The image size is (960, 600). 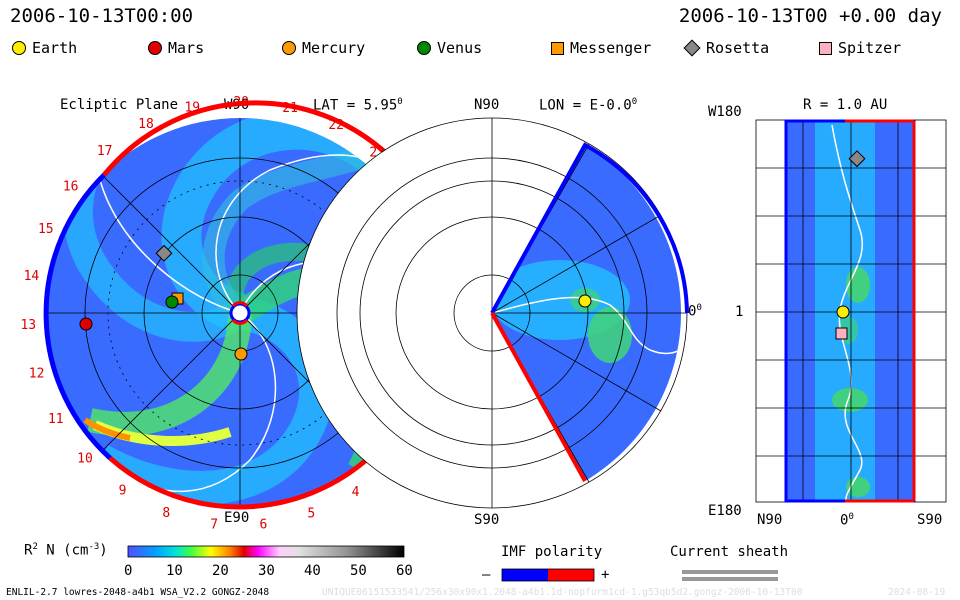 What do you see at coordinates (263, 525) in the screenshot?
I see `carrington-label: 6` at bounding box center [263, 525].